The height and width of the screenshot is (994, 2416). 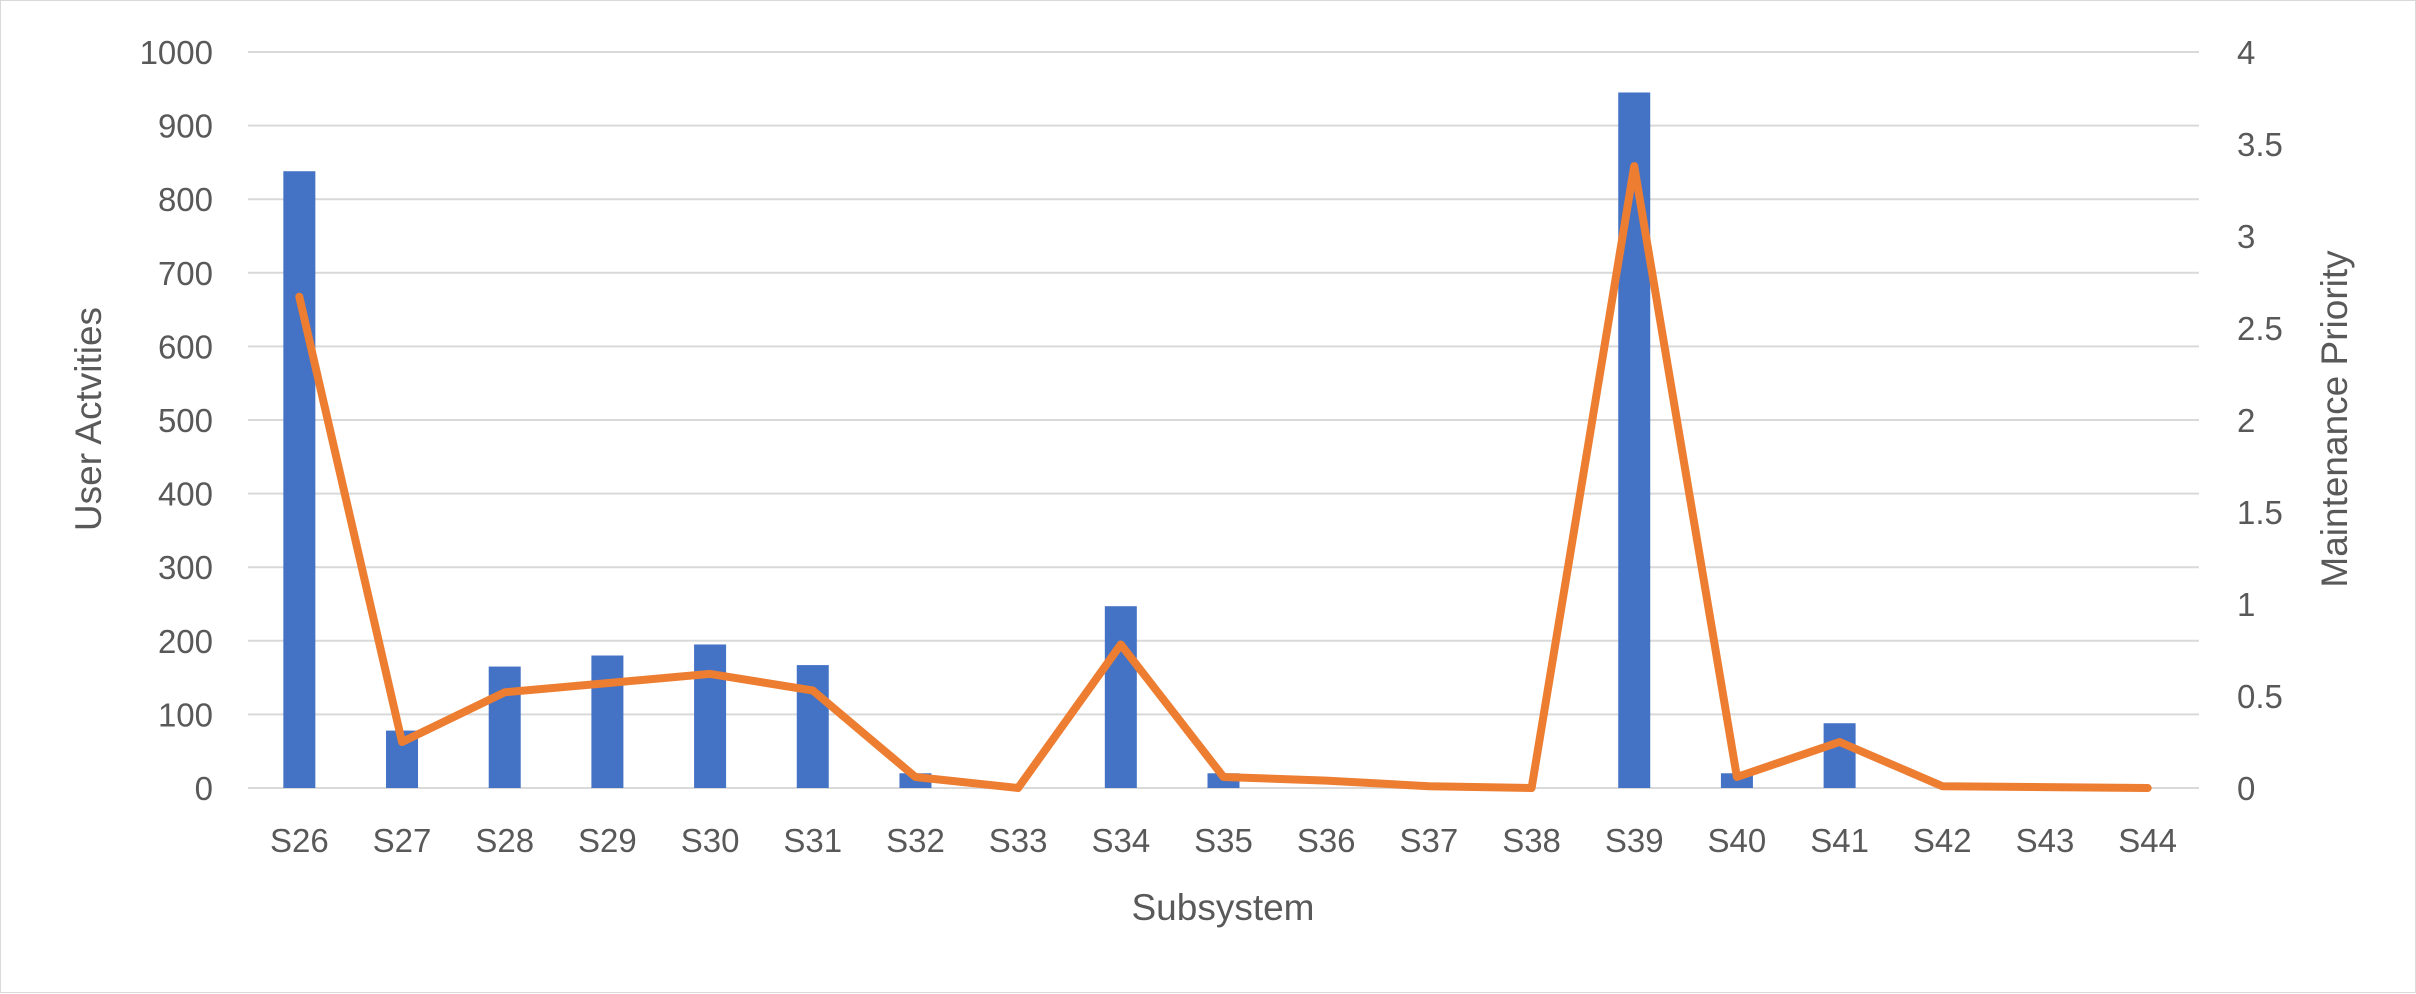 I want to click on x-axis-tick-label: S29, so click(x=607, y=840).